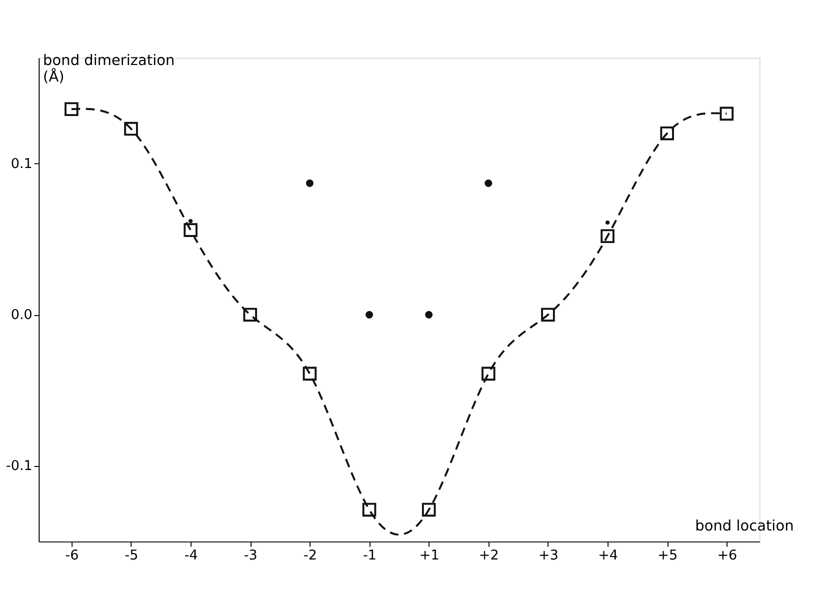  Describe the element at coordinates (131, 555) in the screenshot. I see `x-tick-label: -5` at that location.